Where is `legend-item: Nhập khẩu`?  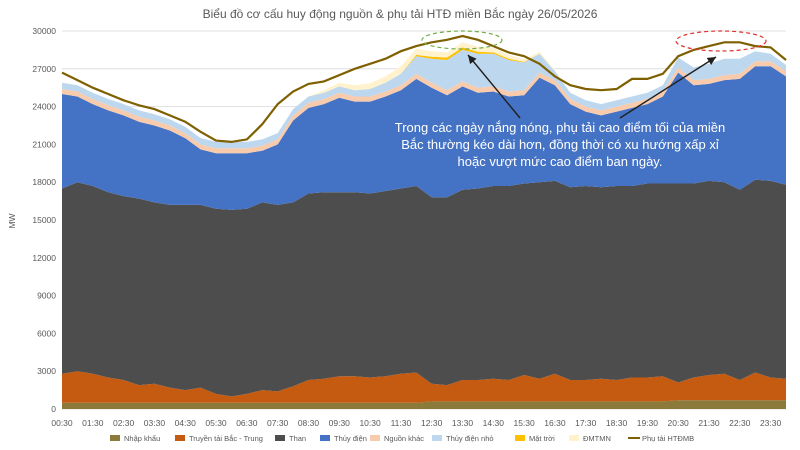
legend-item: Nhập khẩu is located at coordinates (135, 438).